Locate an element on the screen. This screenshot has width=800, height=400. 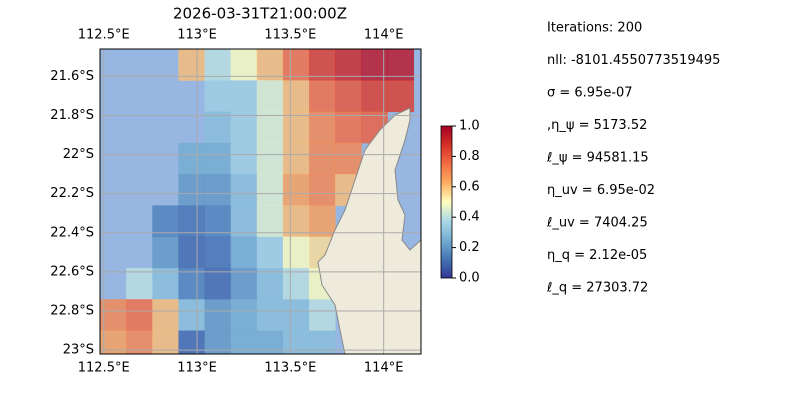
land is located at coordinates (369, 230).